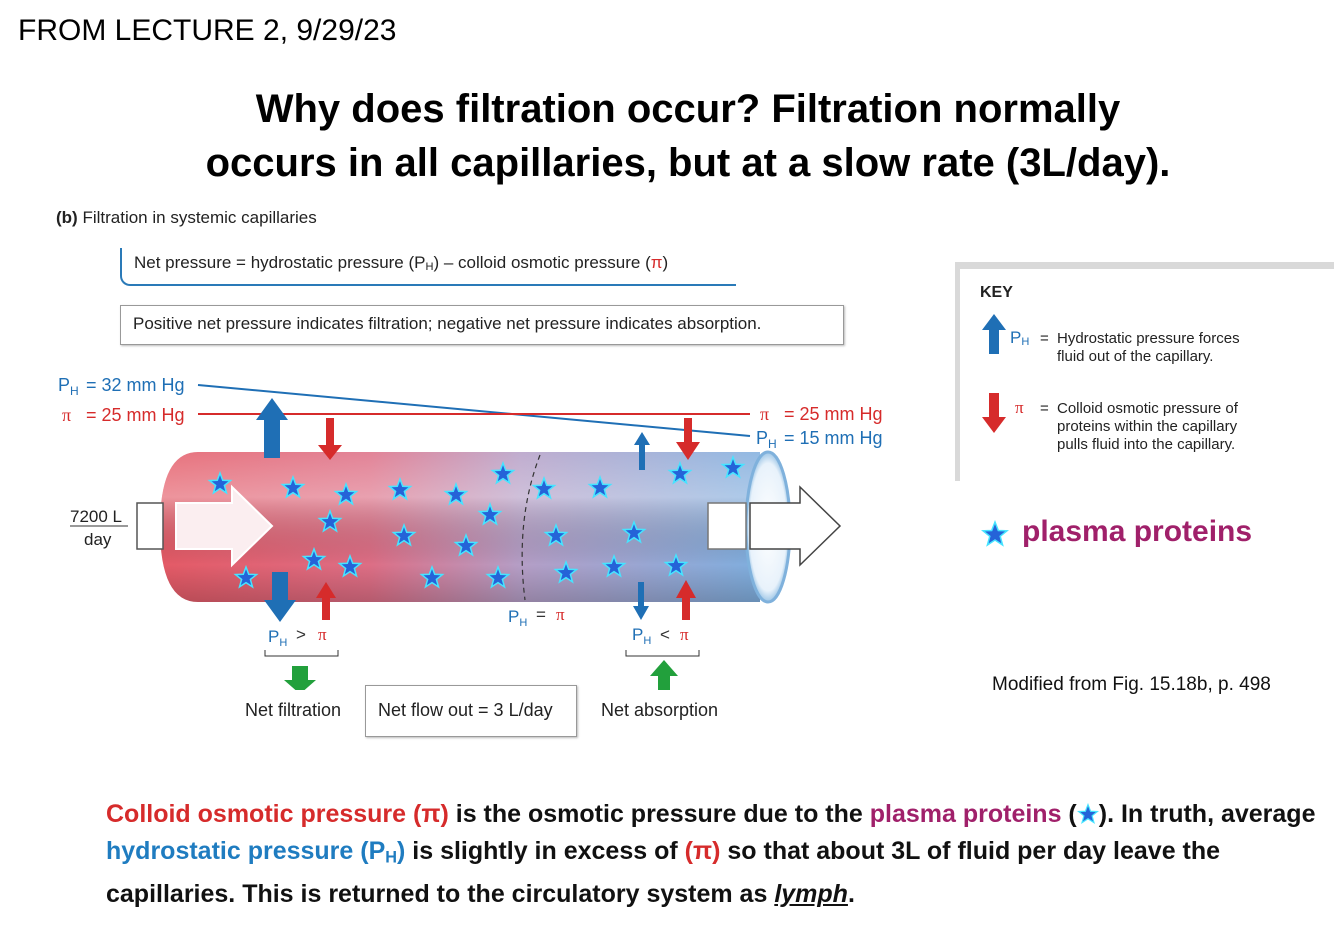  What do you see at coordinates (66, 415) in the screenshot?
I see `pi-left-symbol: π` at bounding box center [66, 415].